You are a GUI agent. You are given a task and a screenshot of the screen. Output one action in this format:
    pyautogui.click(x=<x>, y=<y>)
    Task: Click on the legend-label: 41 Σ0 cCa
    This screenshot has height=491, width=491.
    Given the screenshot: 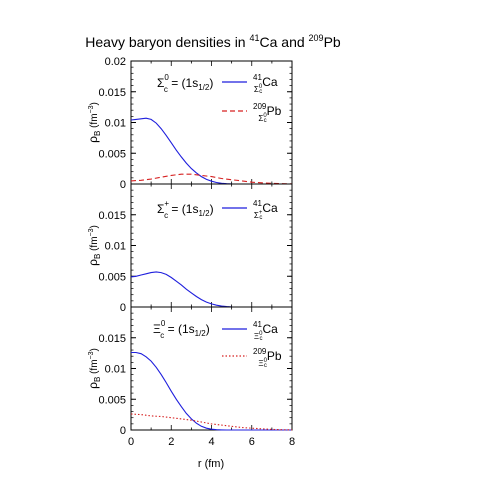 What is the action you would take?
    pyautogui.click(x=265, y=84)
    